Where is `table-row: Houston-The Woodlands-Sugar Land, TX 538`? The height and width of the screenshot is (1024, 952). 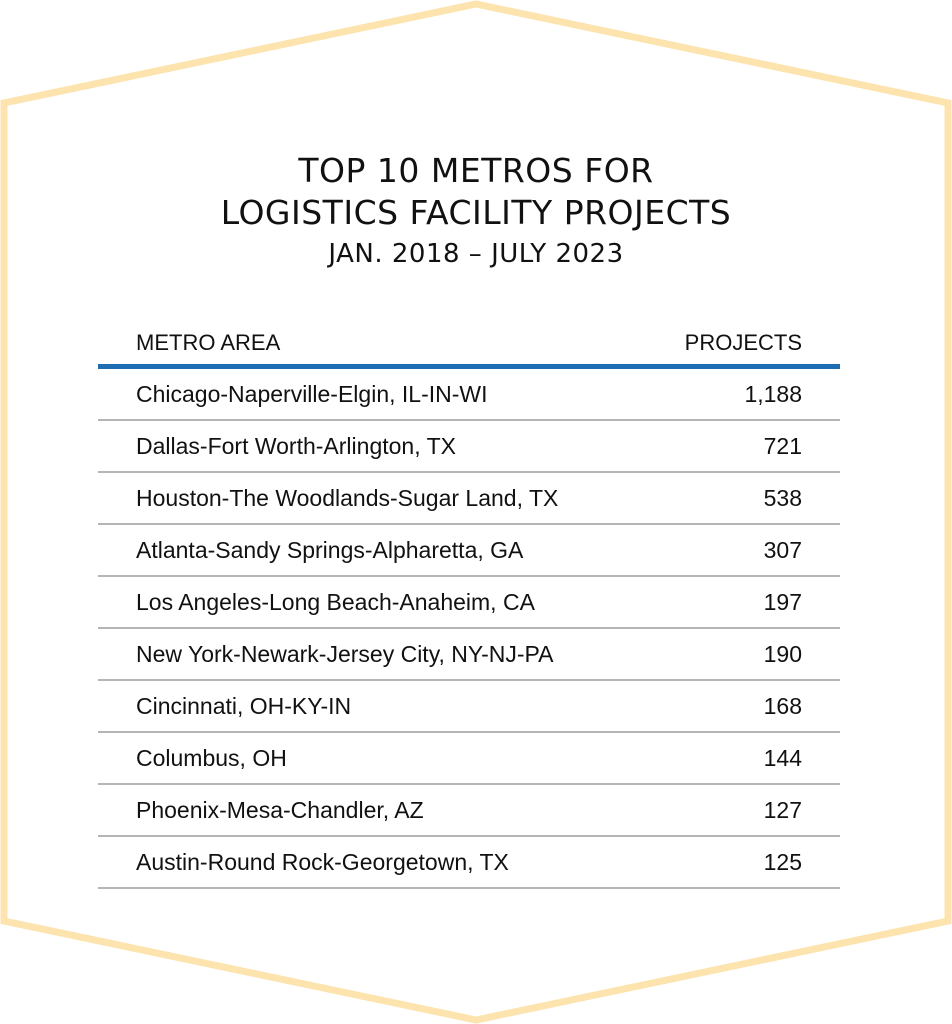 table-row: Houston-The Woodlands-Sugar Land, TX 538 is located at coordinates (469, 499).